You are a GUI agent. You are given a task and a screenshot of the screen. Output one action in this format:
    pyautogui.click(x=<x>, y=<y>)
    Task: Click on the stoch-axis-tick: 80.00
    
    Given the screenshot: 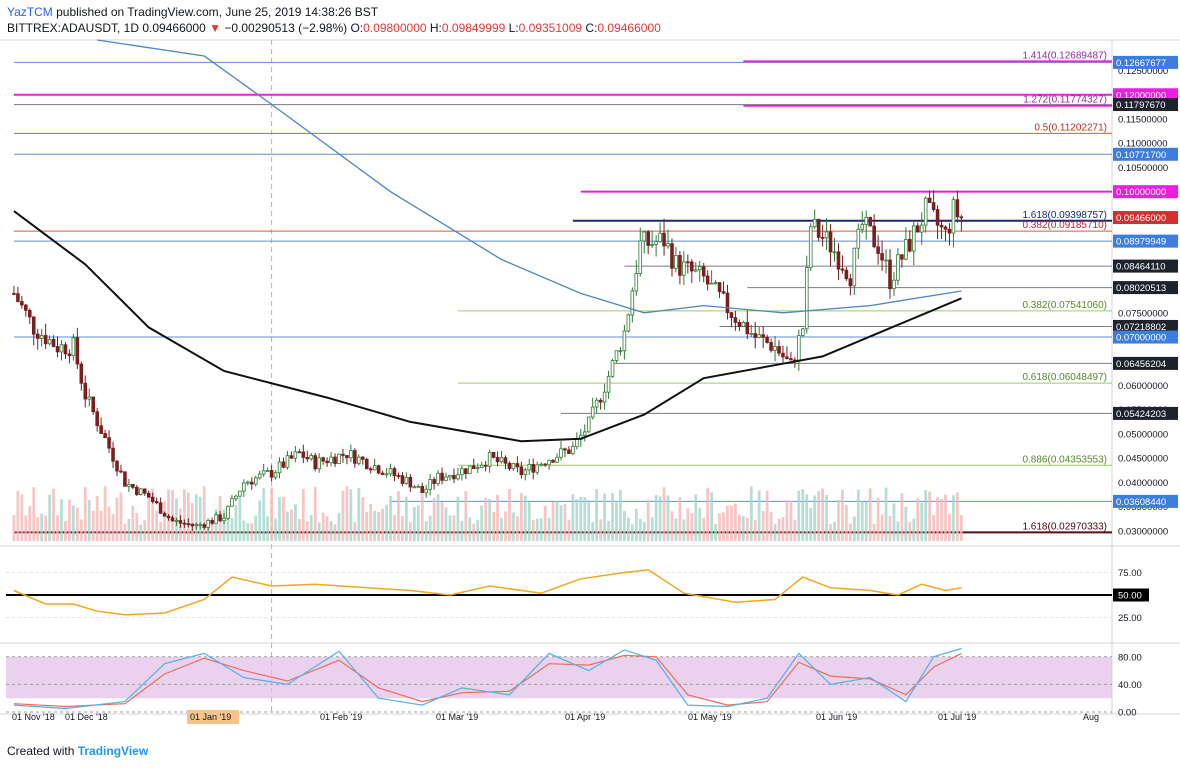 What is the action you would take?
    pyautogui.click(x=1130, y=657)
    